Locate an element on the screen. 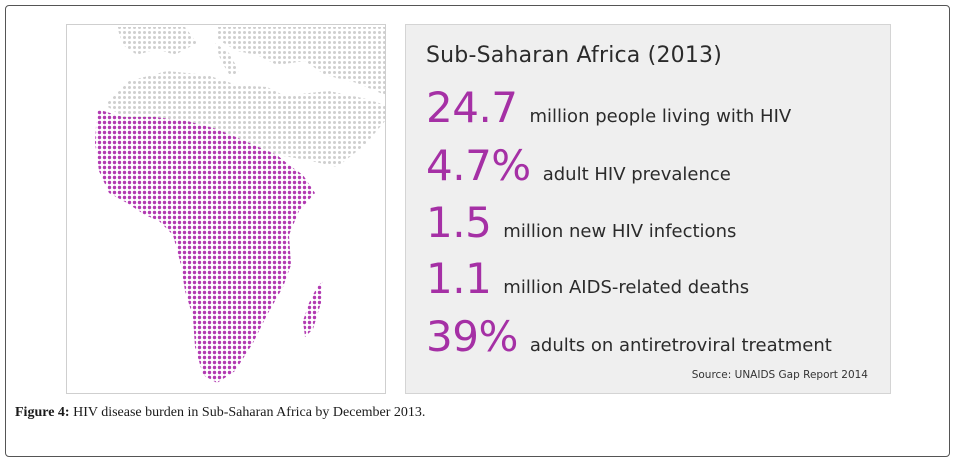  stat-row-deaths: 1.1 million AIDS-related deaths is located at coordinates (587, 278).